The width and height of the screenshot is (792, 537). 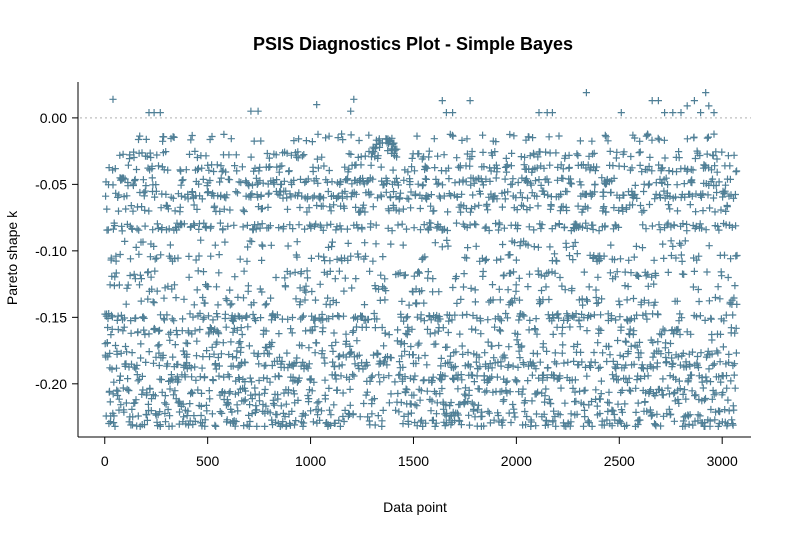 I want to click on x-axis: 0 500 1000 1500 2000 2500 3000, so click(x=414, y=452).